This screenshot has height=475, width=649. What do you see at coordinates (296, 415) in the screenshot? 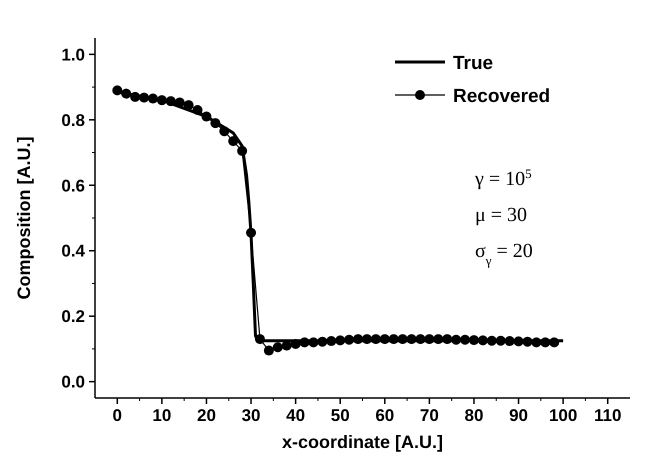
I see `x-tick-label: 40` at bounding box center [296, 415].